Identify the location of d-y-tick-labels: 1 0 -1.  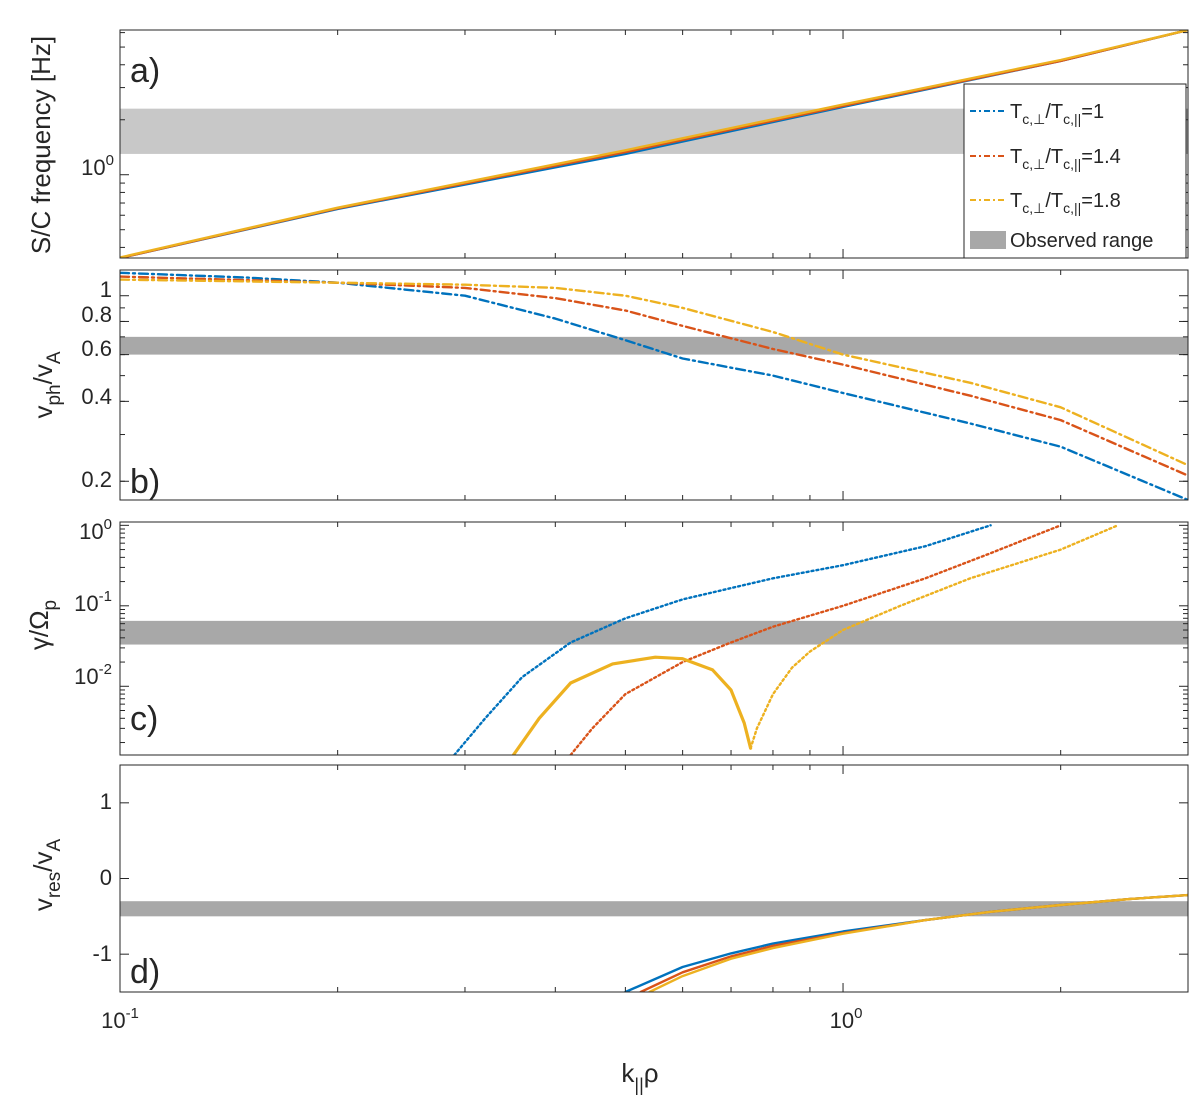
(102, 877).